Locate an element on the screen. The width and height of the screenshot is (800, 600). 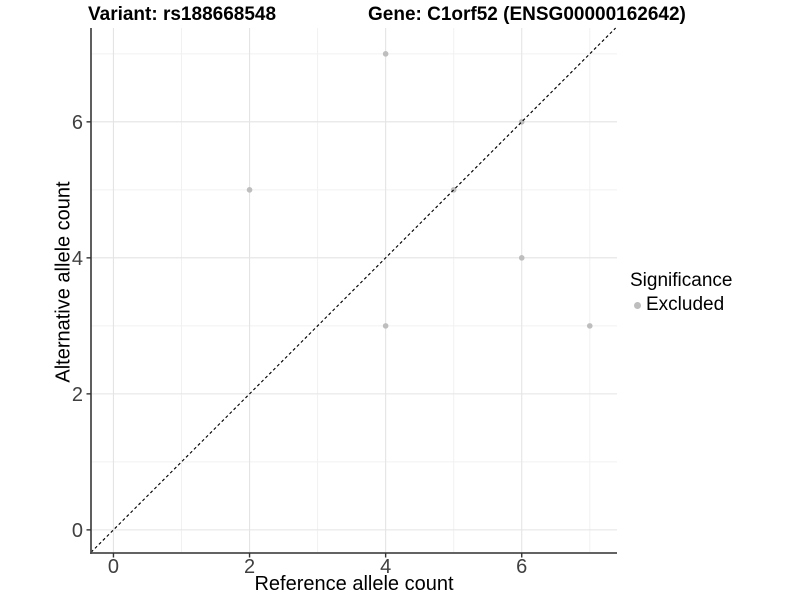
x-tick-label: 0 is located at coordinates (113, 567).